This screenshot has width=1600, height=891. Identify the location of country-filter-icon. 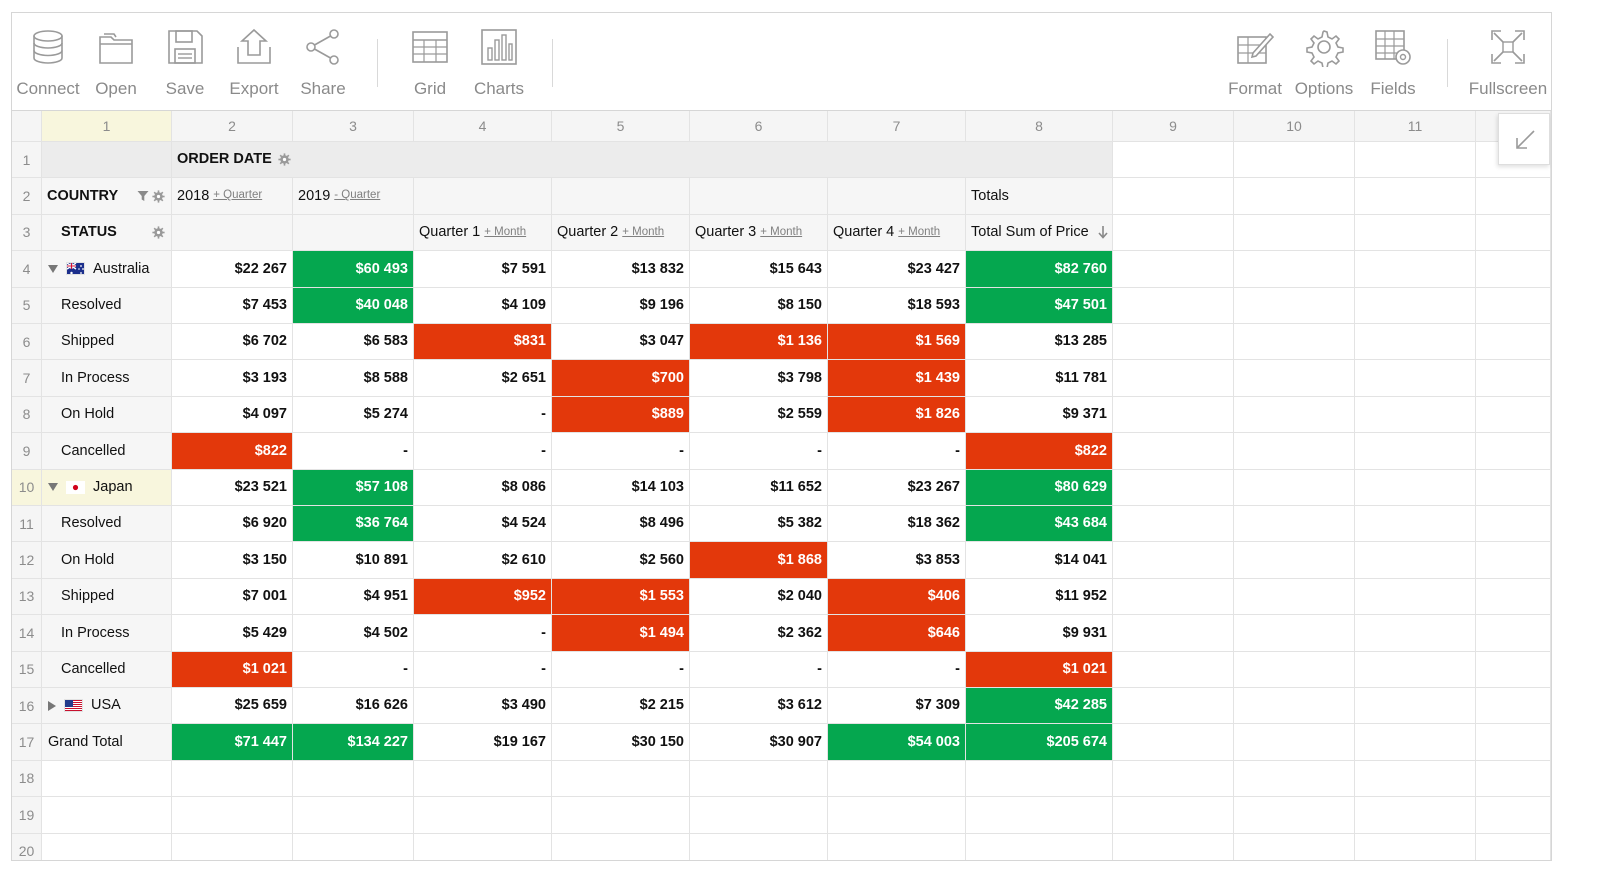
(143, 196).